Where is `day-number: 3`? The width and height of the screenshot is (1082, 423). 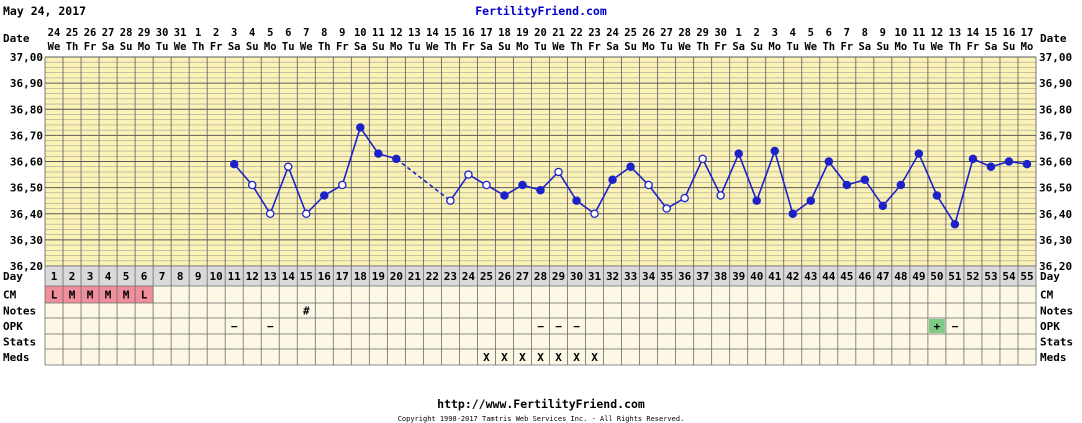 day-number: 3 is located at coordinates (90, 276).